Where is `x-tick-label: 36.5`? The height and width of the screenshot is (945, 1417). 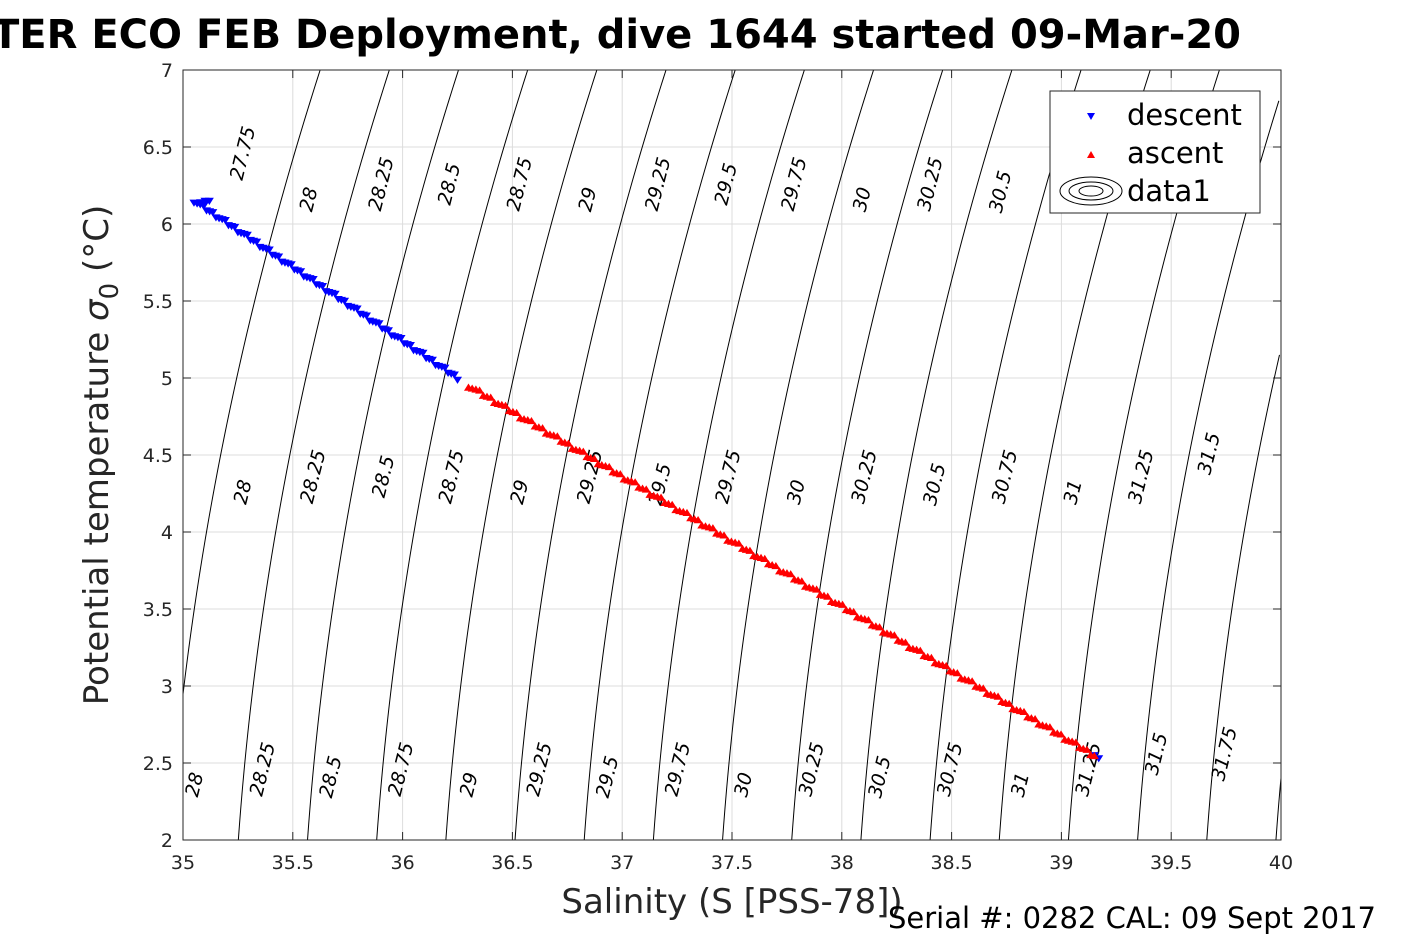
x-tick-label: 36.5 is located at coordinates (512, 863).